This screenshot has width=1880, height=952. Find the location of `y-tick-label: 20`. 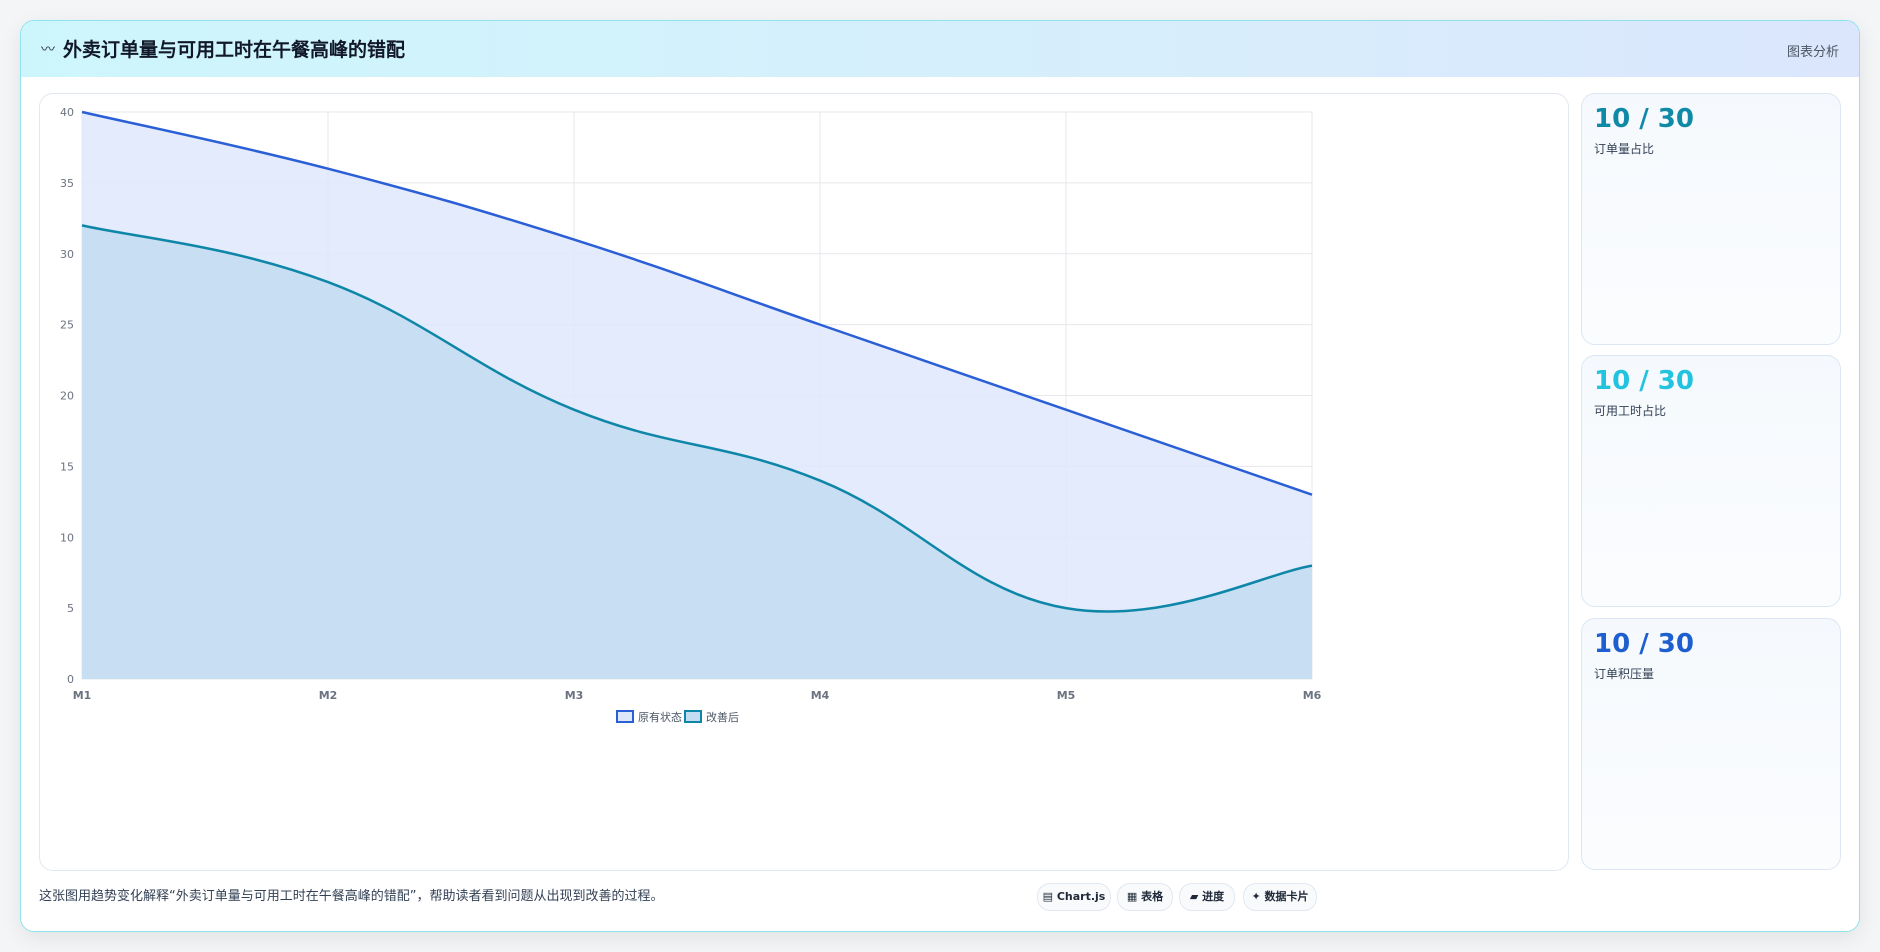

y-tick-label: 20 is located at coordinates (67, 396).